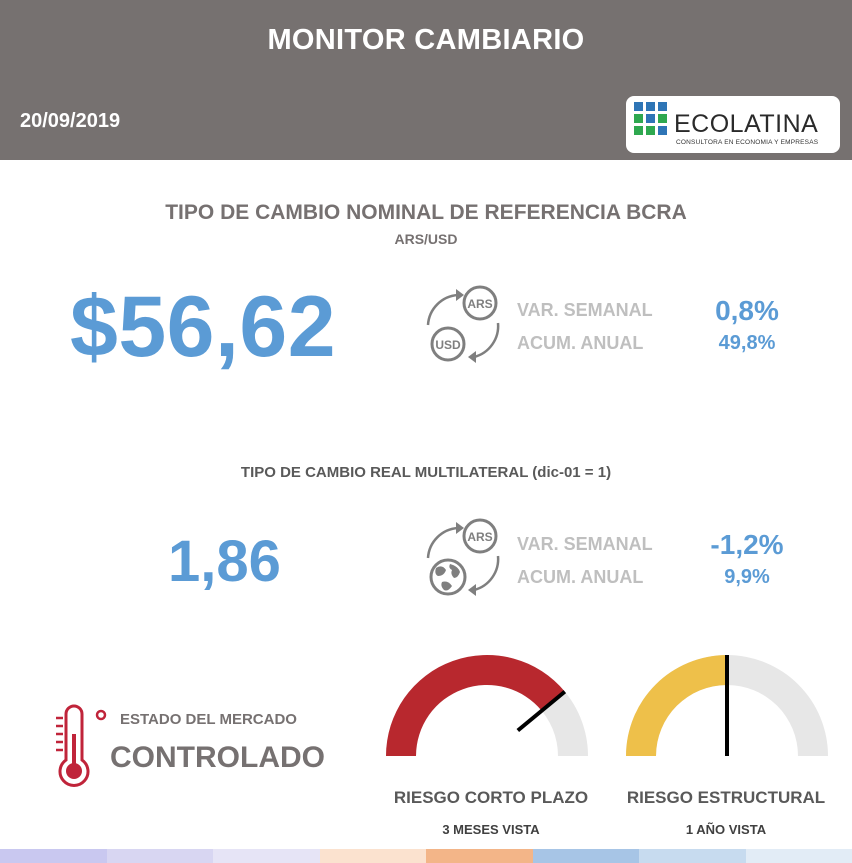  Describe the element at coordinates (746, 124) in the screenshot. I see `logo-name: ECOLATINA` at that location.